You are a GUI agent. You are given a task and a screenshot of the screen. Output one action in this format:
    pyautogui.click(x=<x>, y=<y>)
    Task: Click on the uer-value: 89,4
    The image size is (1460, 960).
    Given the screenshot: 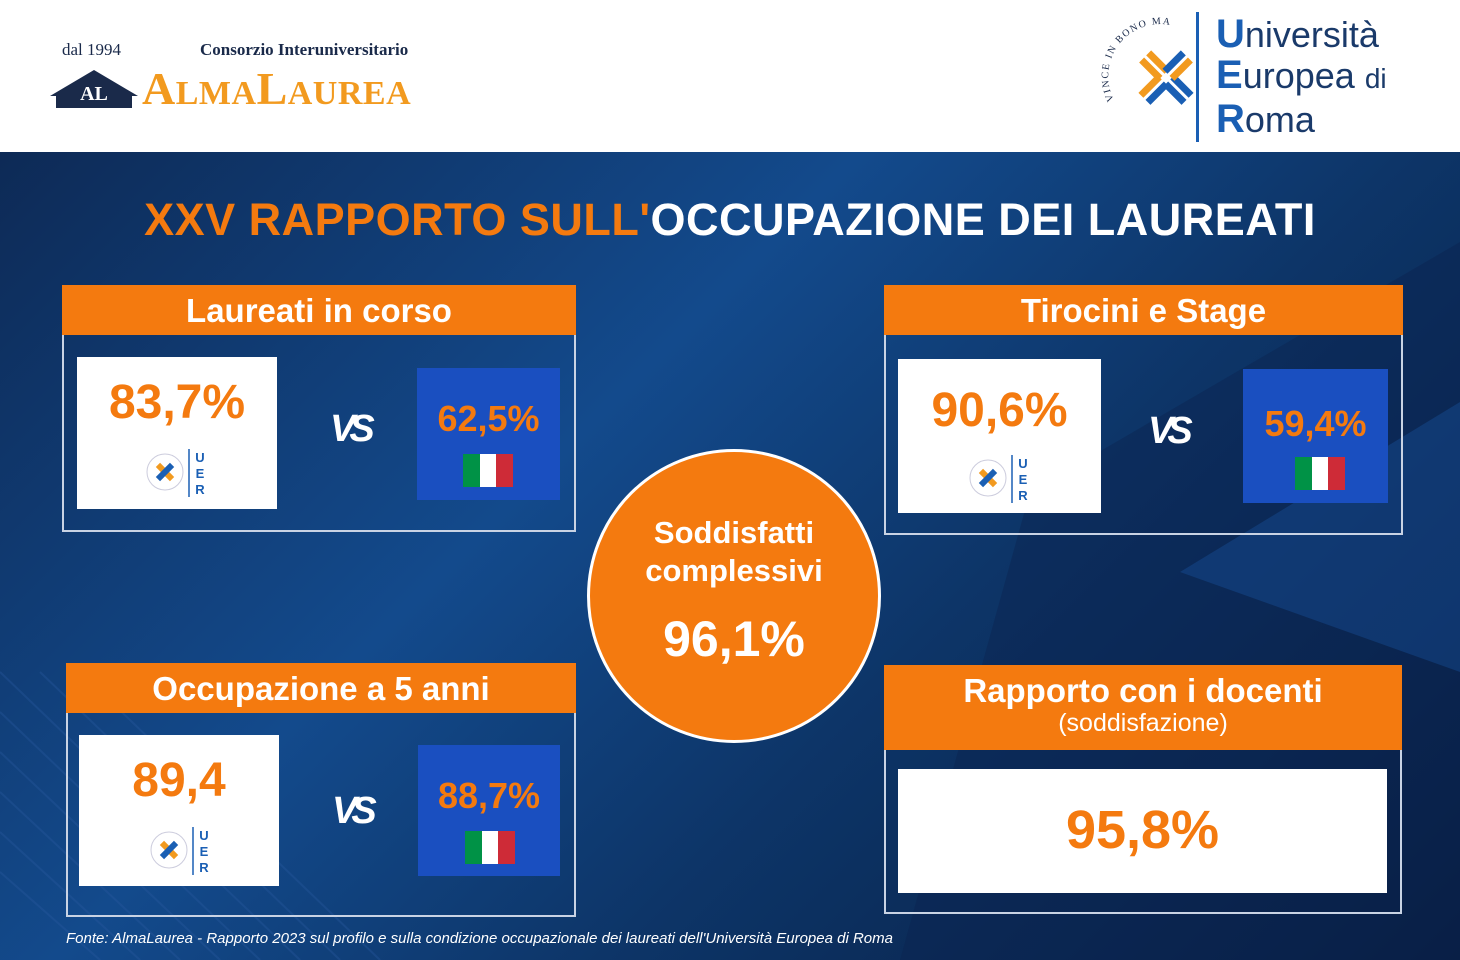 What is the action you would take?
    pyautogui.click(x=179, y=780)
    